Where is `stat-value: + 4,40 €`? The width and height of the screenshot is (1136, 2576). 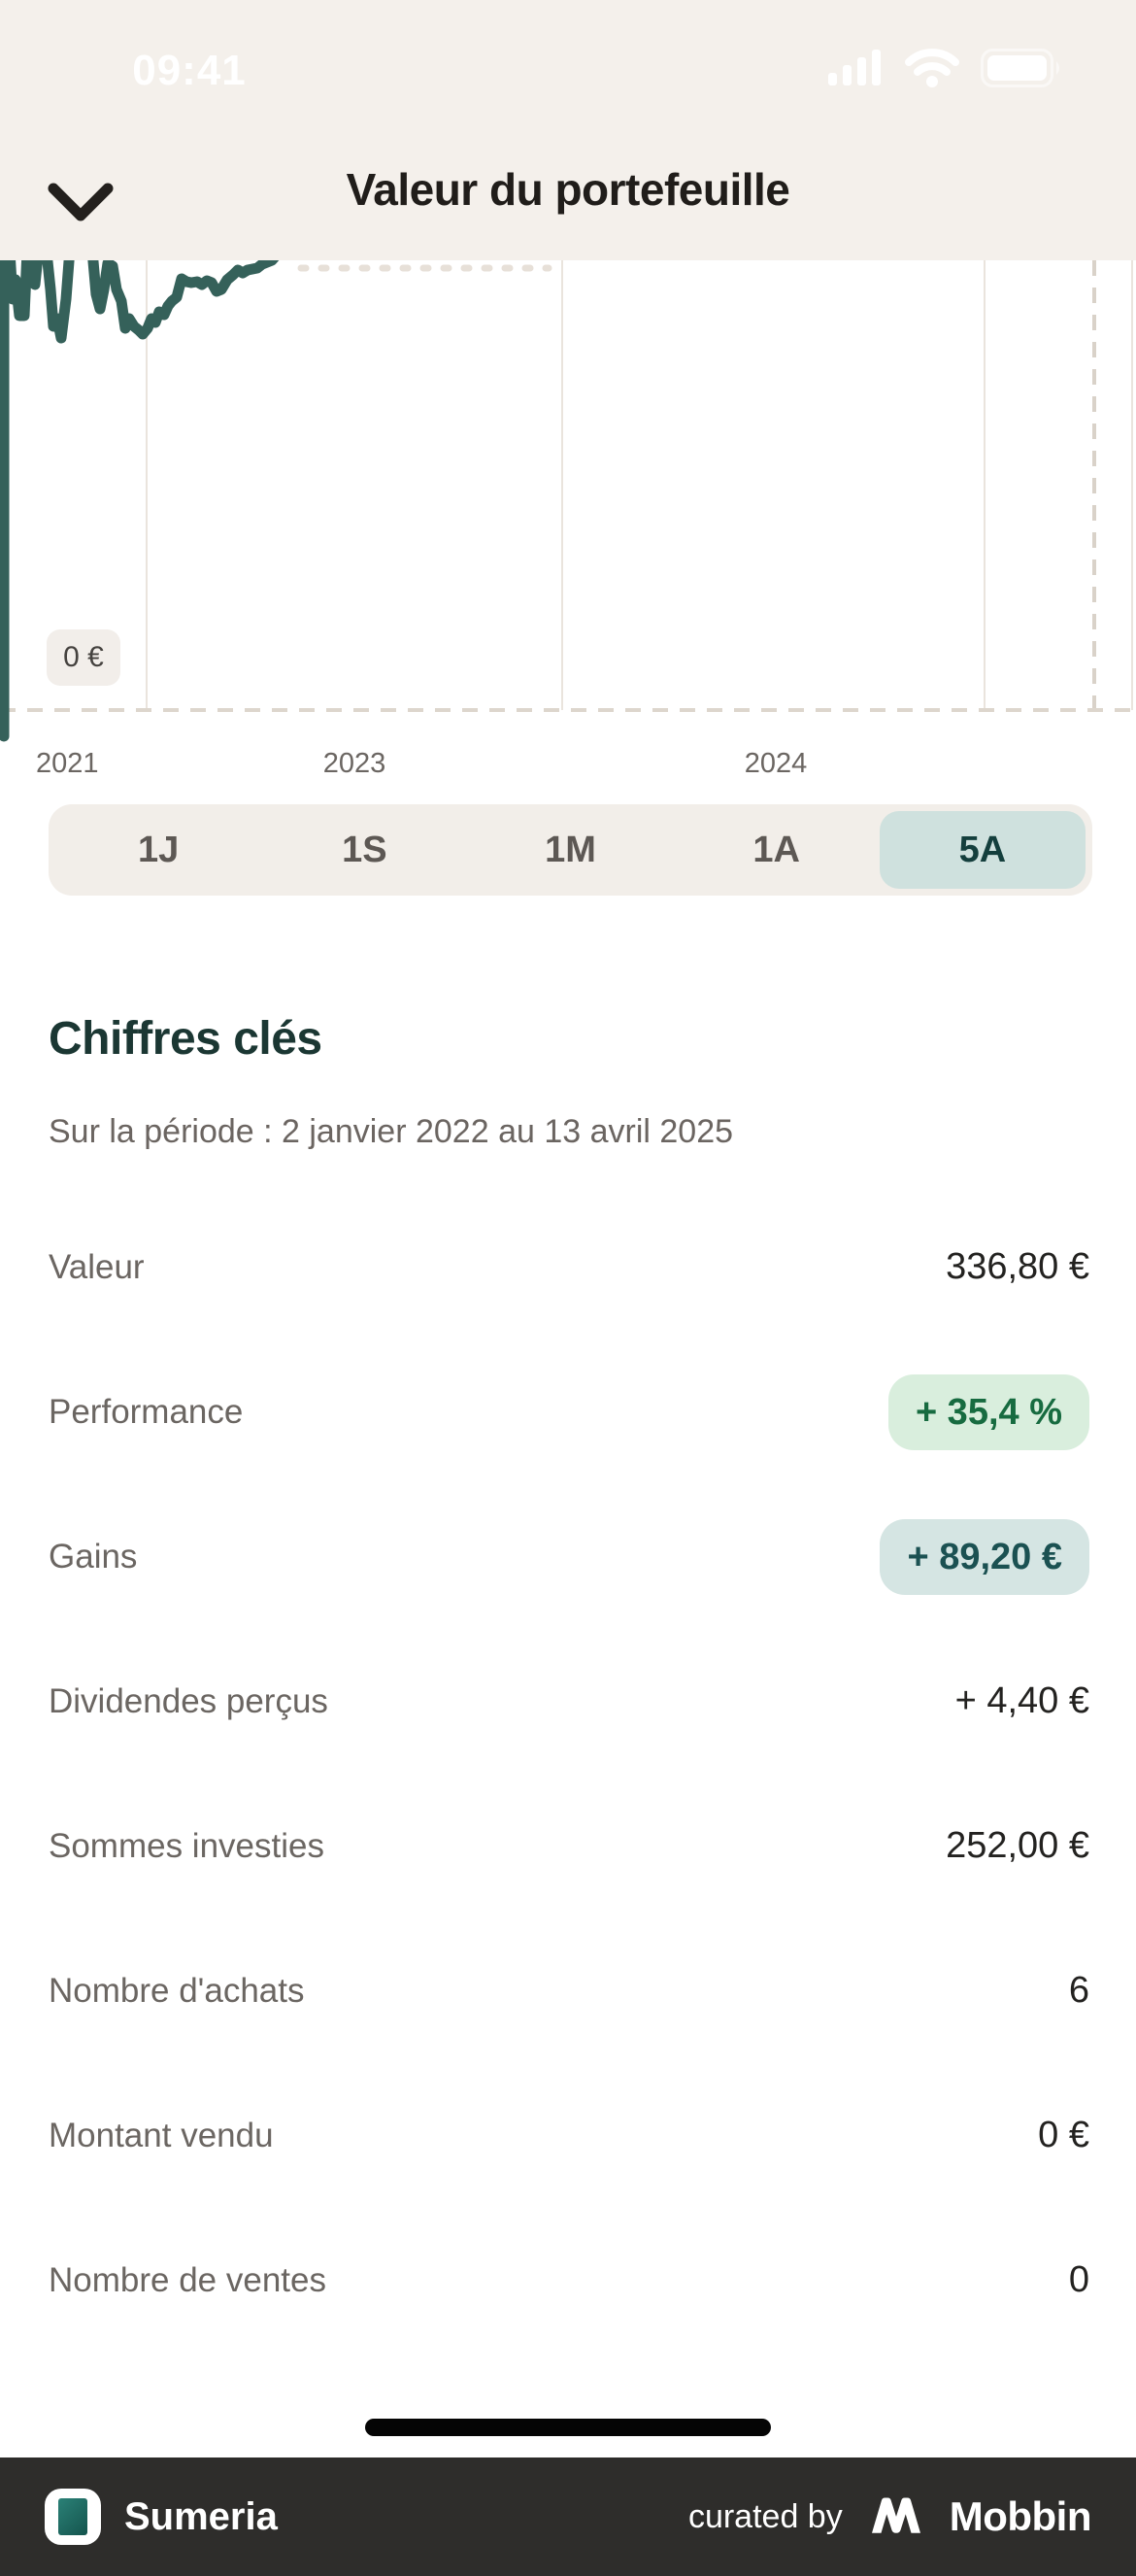 stat-value: + 4,40 € is located at coordinates (1021, 1700).